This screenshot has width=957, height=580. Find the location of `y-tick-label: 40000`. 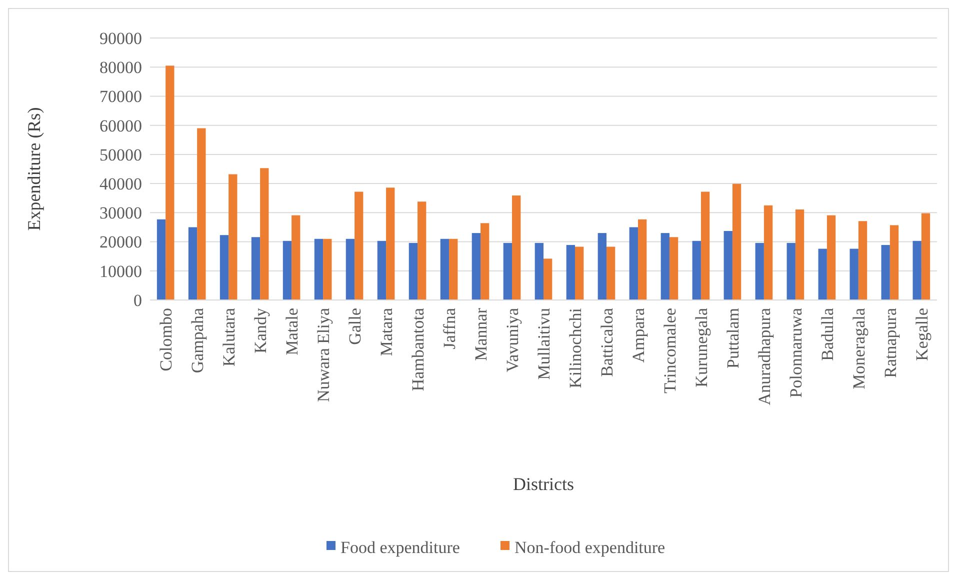

y-tick-label: 40000 is located at coordinates (121, 184).